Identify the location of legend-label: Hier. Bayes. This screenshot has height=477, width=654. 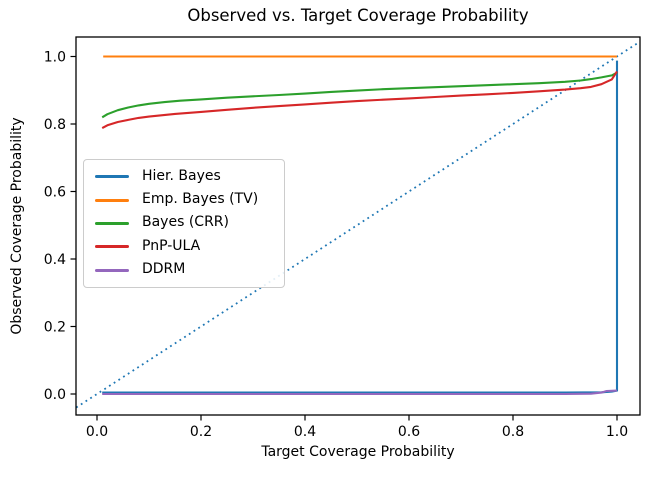
(181, 175).